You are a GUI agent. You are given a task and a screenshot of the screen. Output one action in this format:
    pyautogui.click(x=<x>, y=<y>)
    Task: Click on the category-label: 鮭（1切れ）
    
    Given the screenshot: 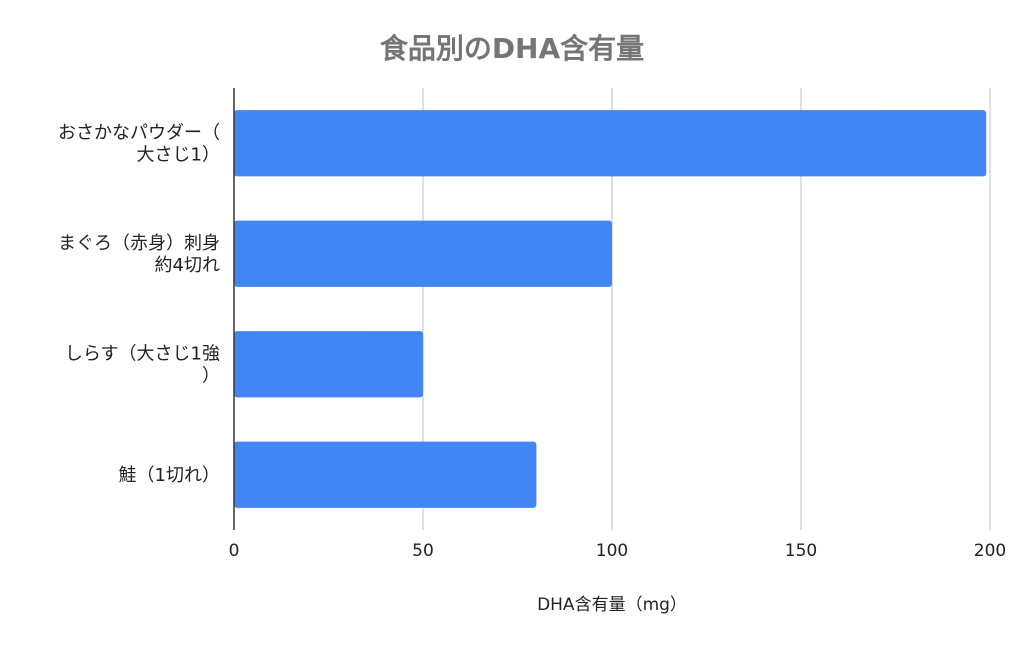 What is the action you would take?
    pyautogui.click(x=169, y=475)
    